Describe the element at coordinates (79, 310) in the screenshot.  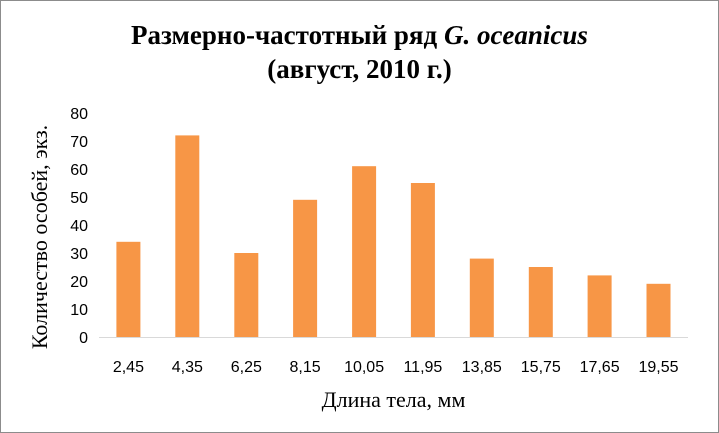
I see `y-tick-label: 10` at that location.